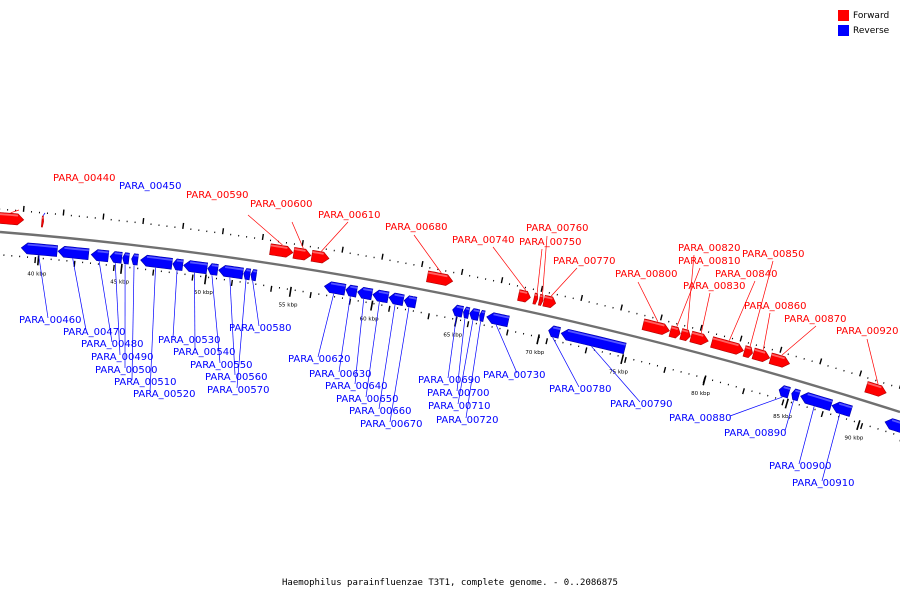  I want to click on gene-label: PARA_00600, so click(281, 204).